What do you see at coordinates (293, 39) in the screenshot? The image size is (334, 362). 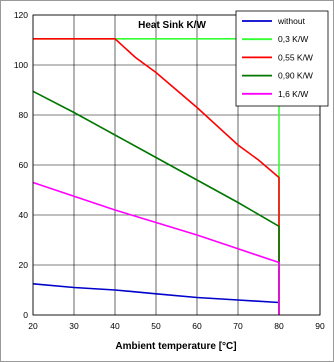 I see `legend-label: 0,3 K/W` at bounding box center [293, 39].